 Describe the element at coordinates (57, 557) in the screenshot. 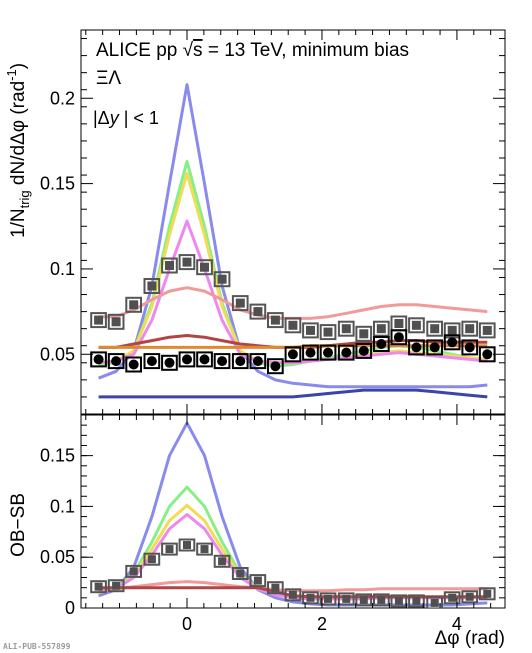

I see `bottom-y-tick-label: 0.05` at that location.